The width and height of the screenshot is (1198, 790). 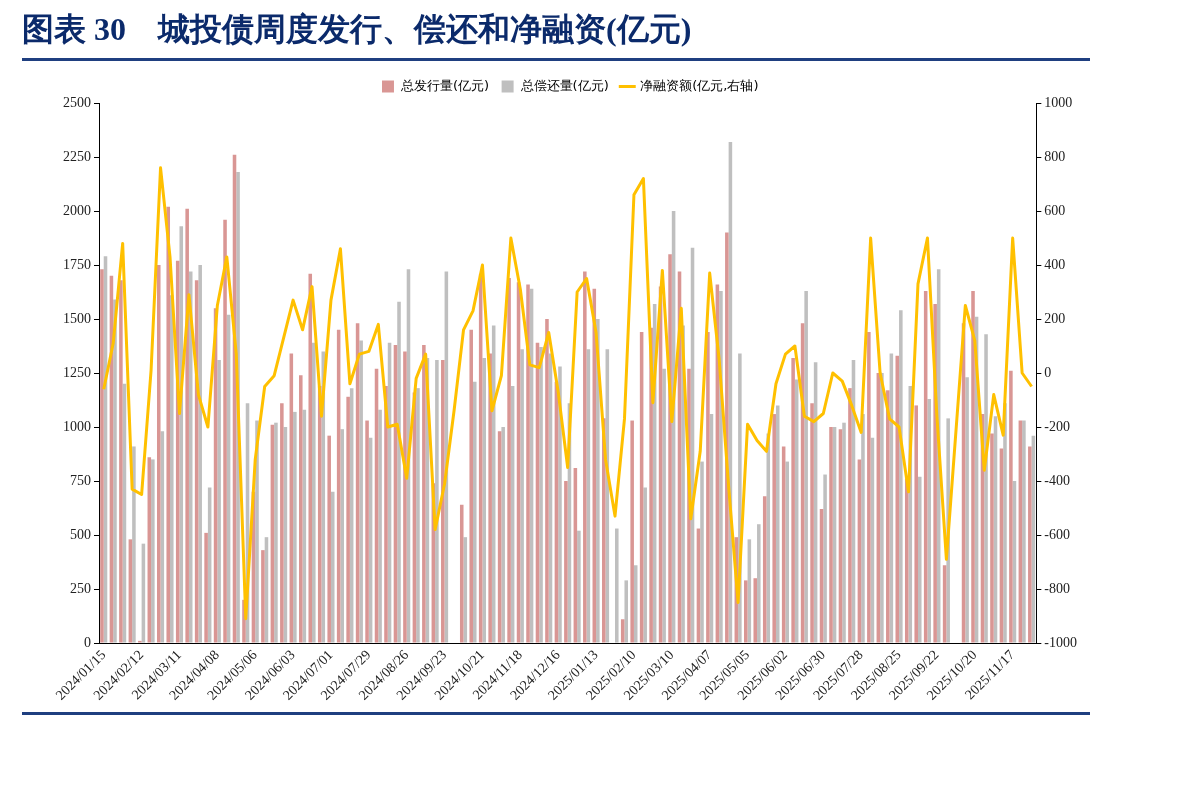 What do you see at coordinates (1057, 588) in the screenshot?
I see `y2-tick-label: -800` at bounding box center [1057, 588].